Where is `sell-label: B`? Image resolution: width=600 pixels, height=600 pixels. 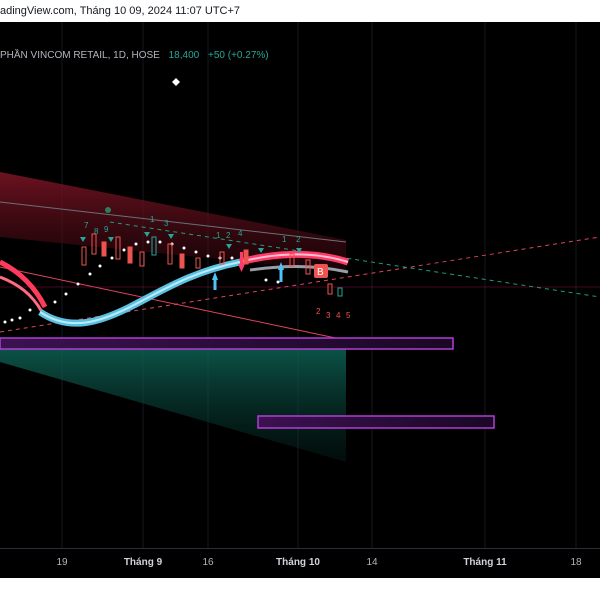 sell-label: B is located at coordinates (321, 271).